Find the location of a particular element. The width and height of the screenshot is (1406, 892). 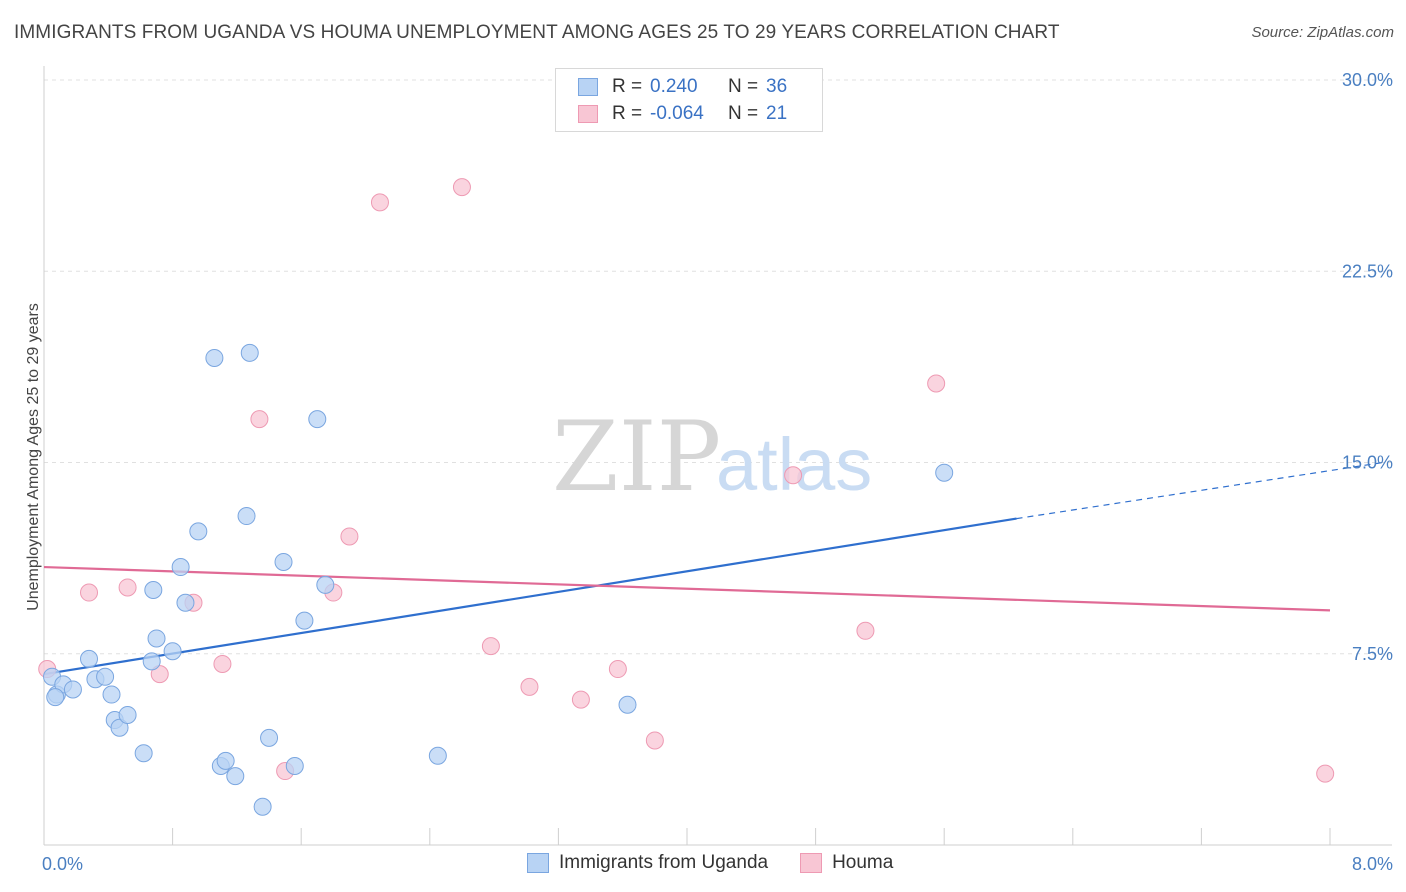

watermark: ZIP atlas is located at coordinates (712, 457).